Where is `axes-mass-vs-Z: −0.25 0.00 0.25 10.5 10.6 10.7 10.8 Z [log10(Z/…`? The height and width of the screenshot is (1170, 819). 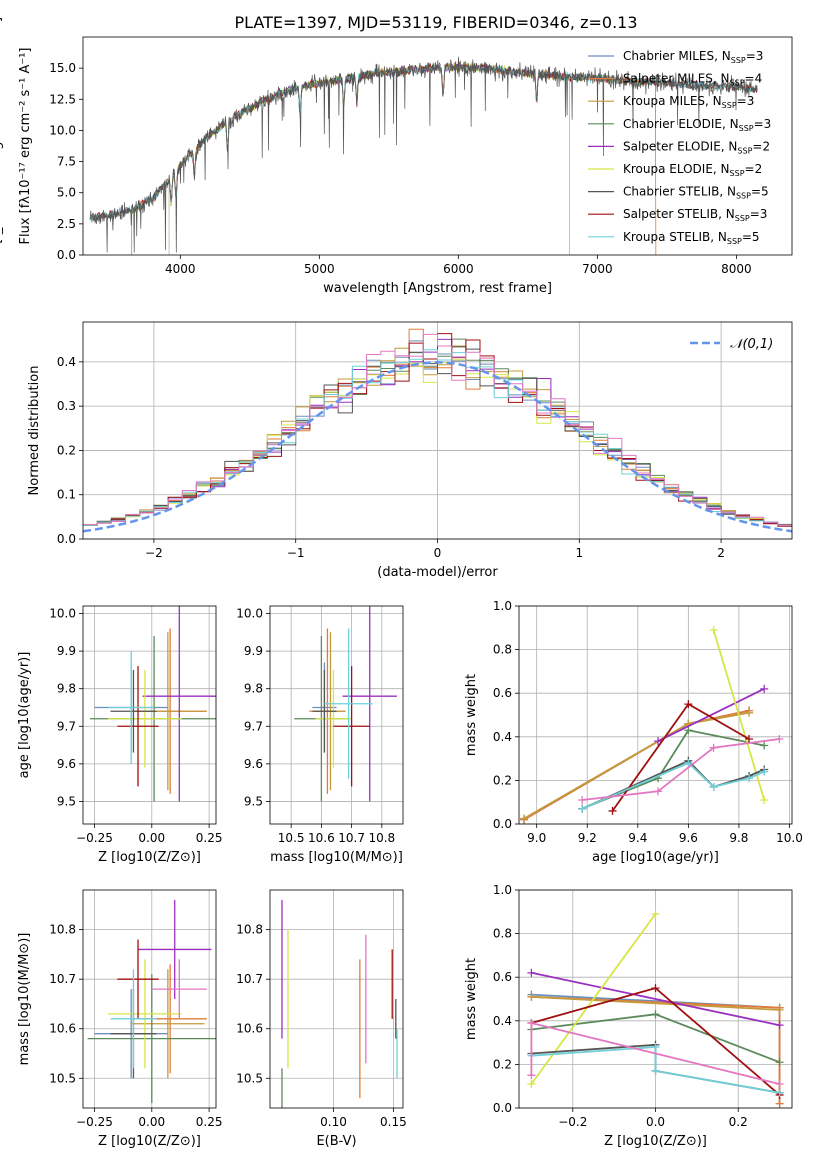 axes-mass-vs-Z: −0.25 0.00 0.25 10.5 10.6 10.7 10.8 Z [log10(Z/… is located at coordinates (120, 1019).